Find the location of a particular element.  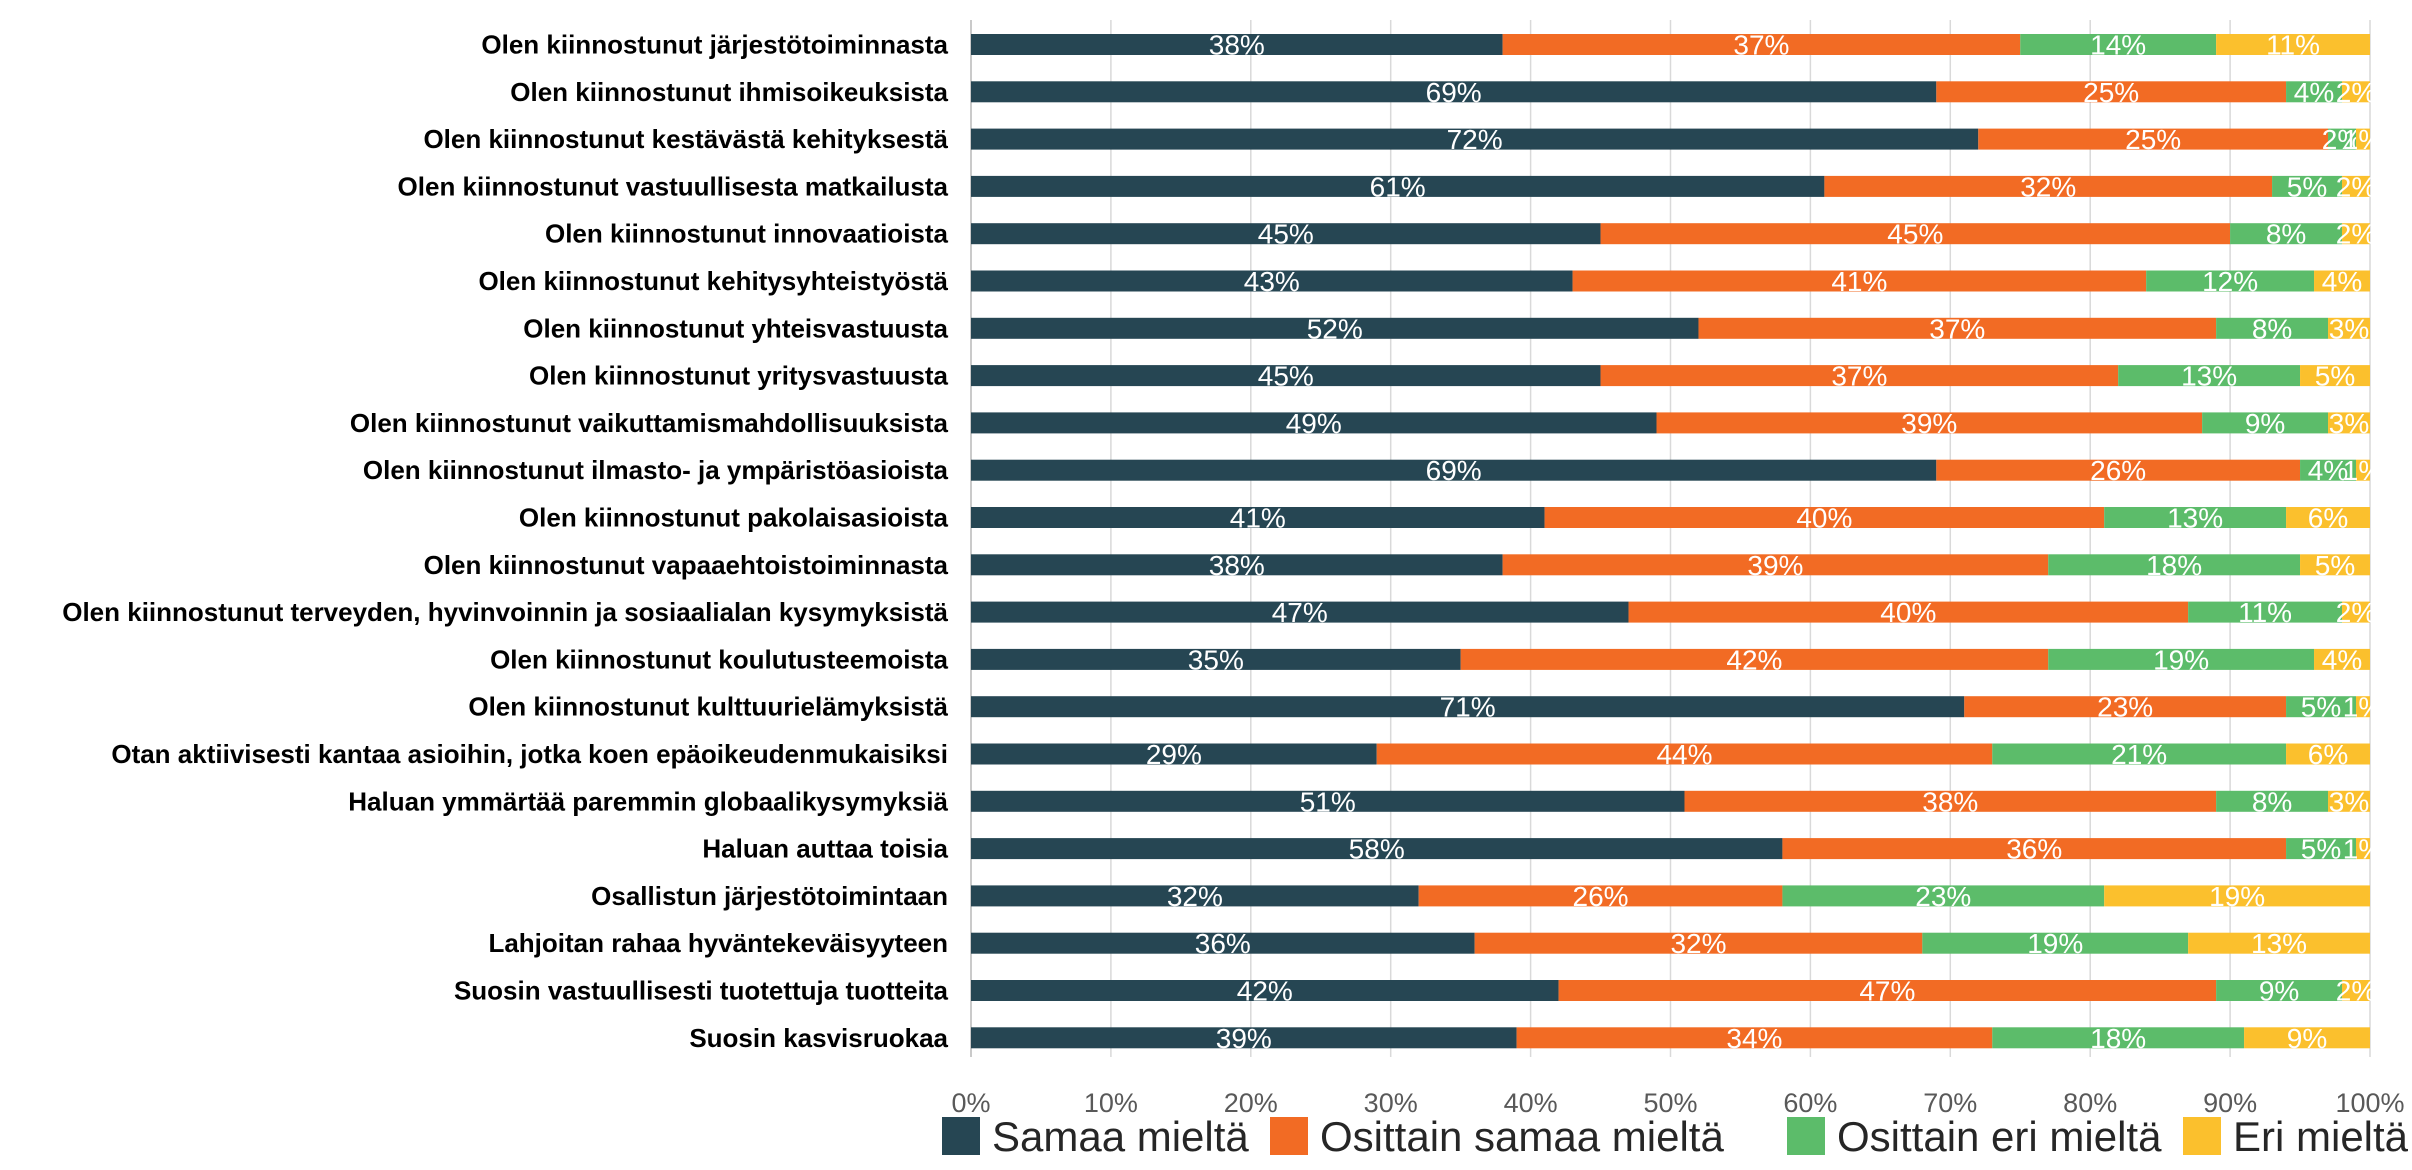

data-label: 36% is located at coordinates (2034, 849).